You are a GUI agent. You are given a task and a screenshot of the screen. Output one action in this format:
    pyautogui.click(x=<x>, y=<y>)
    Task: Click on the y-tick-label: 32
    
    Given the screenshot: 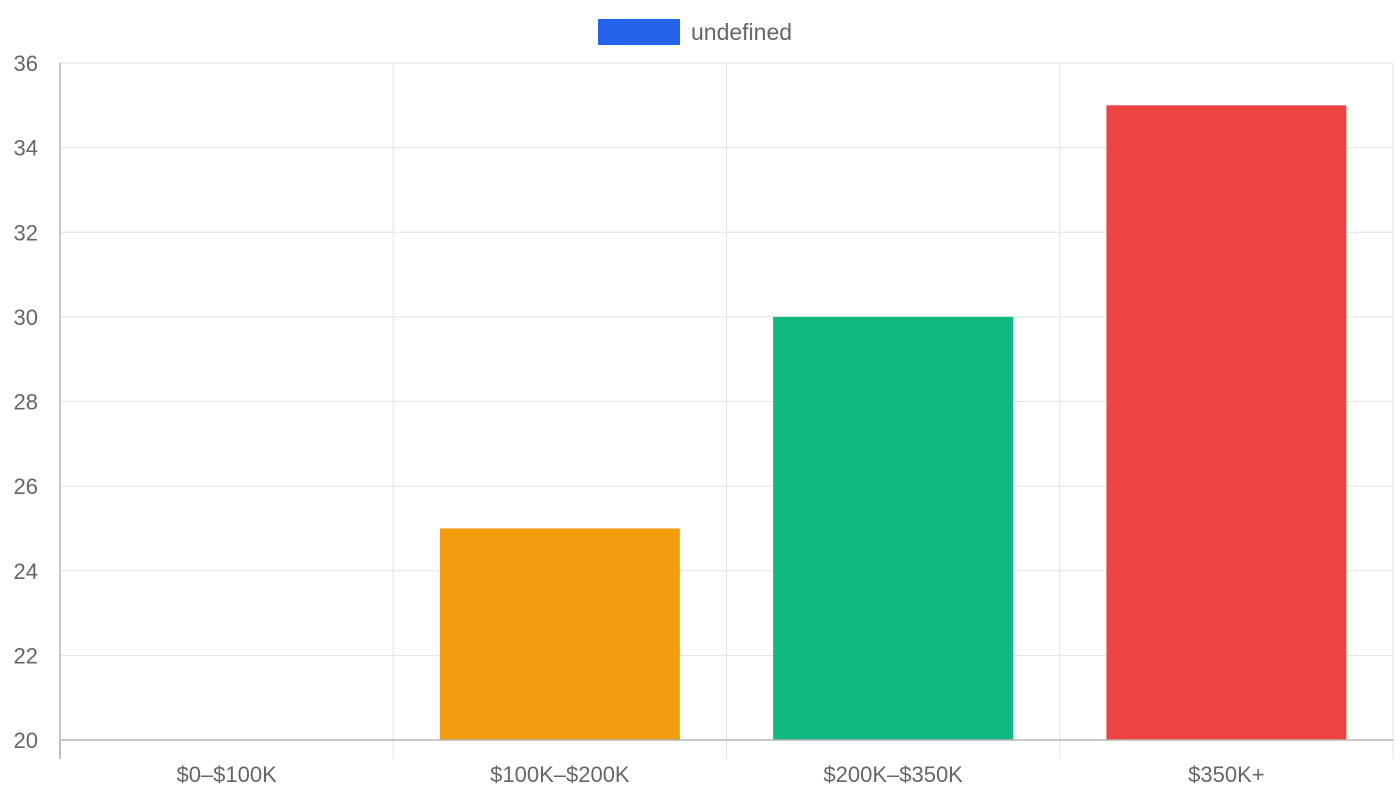 What is the action you would take?
    pyautogui.click(x=26, y=232)
    